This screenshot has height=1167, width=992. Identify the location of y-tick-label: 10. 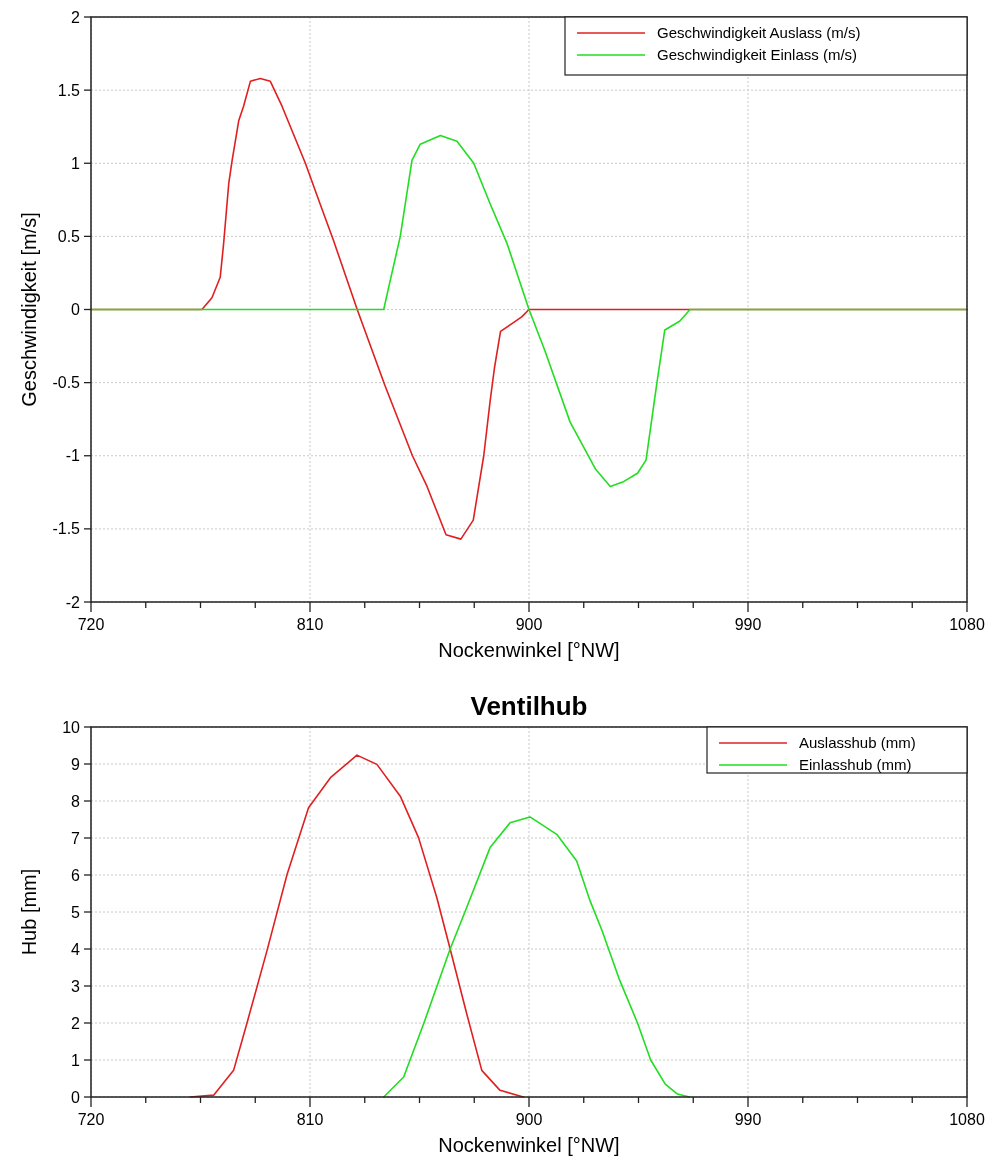
(71, 727).